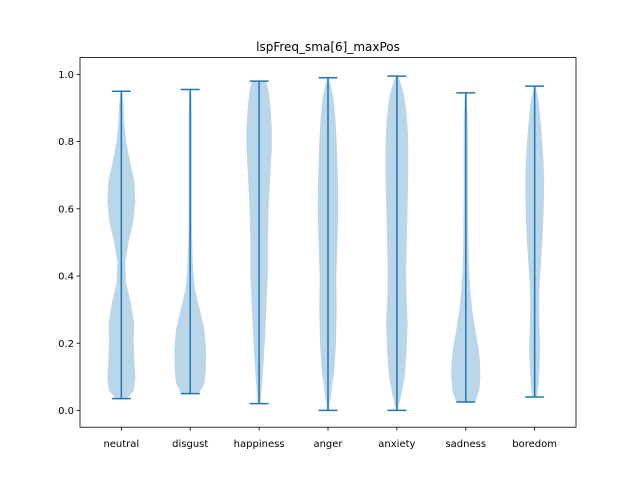 The height and width of the screenshot is (480, 640). I want to click on y-tick-label: 0.4, so click(66, 277).